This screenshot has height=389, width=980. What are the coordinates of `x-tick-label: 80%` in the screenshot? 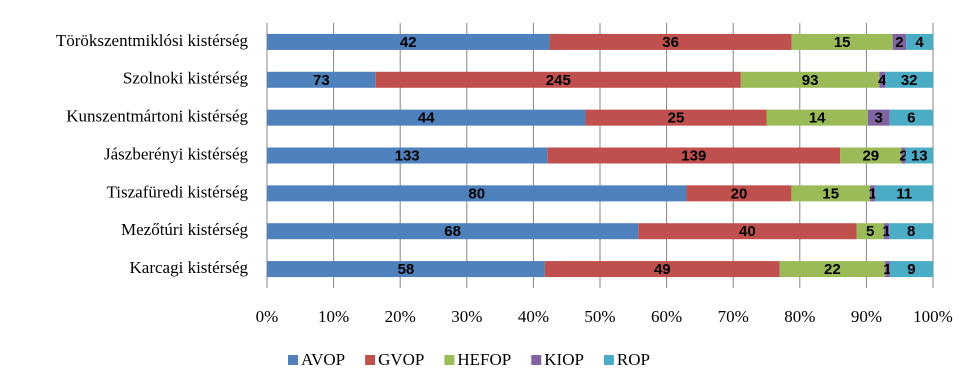 It's located at (799, 316).